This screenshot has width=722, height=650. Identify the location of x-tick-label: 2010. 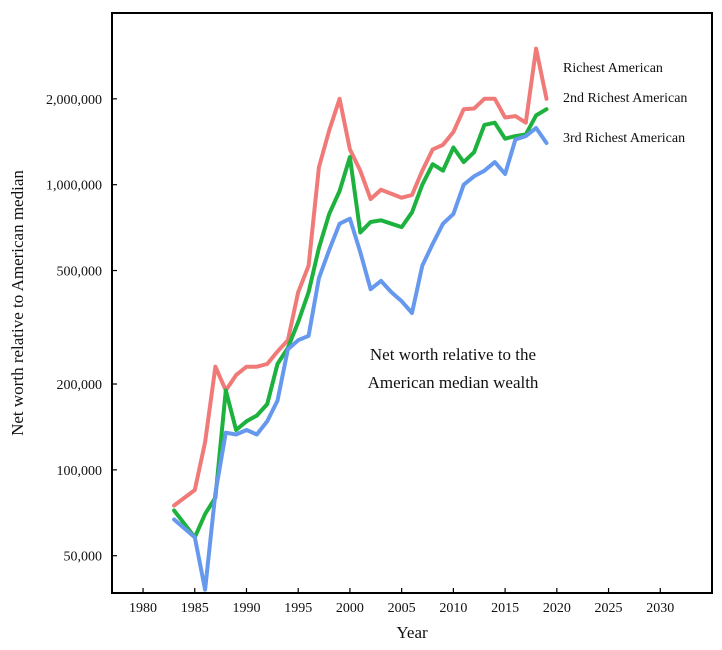
(453, 608).